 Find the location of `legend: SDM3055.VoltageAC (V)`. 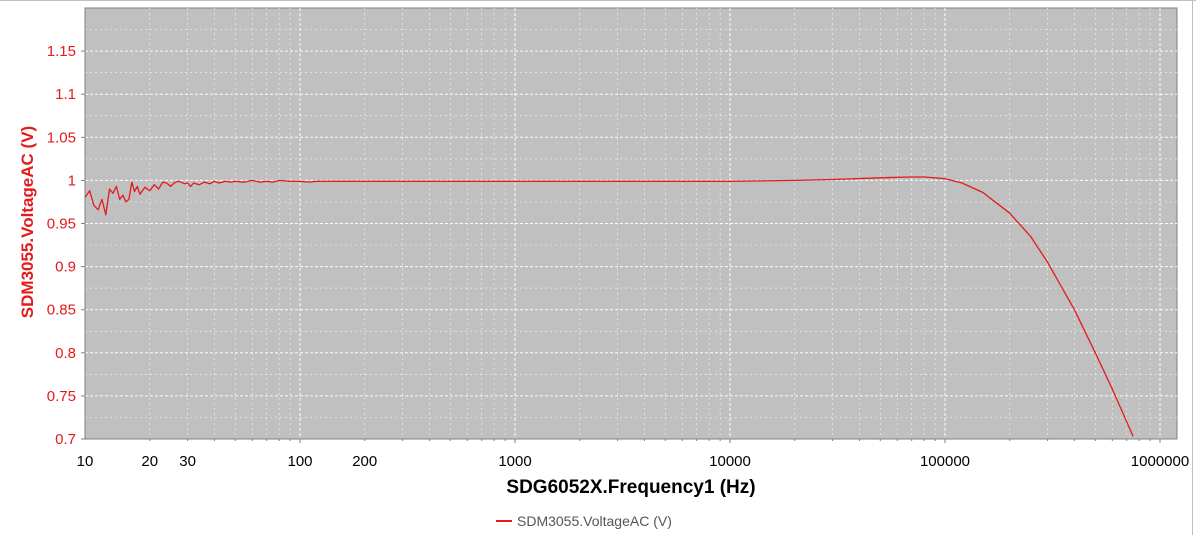

legend: SDM3055.VoltageAC (V) is located at coordinates (584, 521).